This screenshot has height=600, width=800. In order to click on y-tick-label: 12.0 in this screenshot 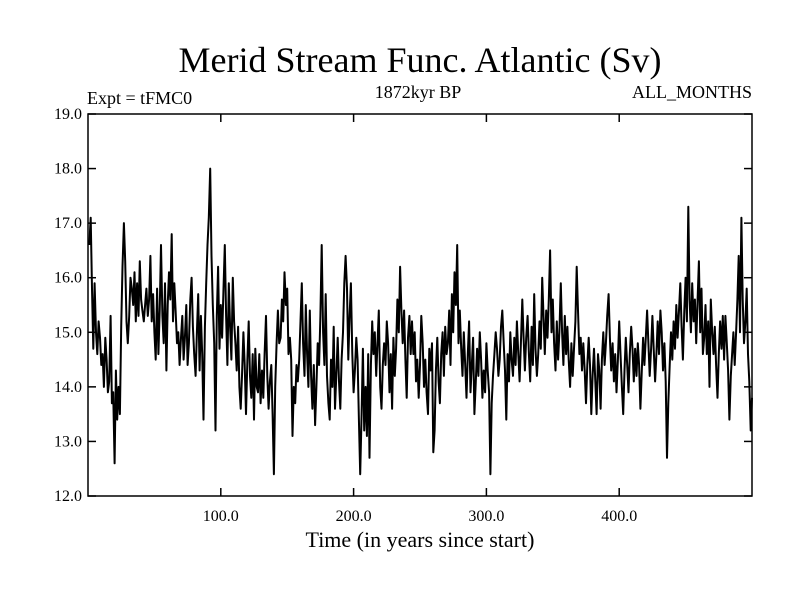, I will do `click(68, 496)`.